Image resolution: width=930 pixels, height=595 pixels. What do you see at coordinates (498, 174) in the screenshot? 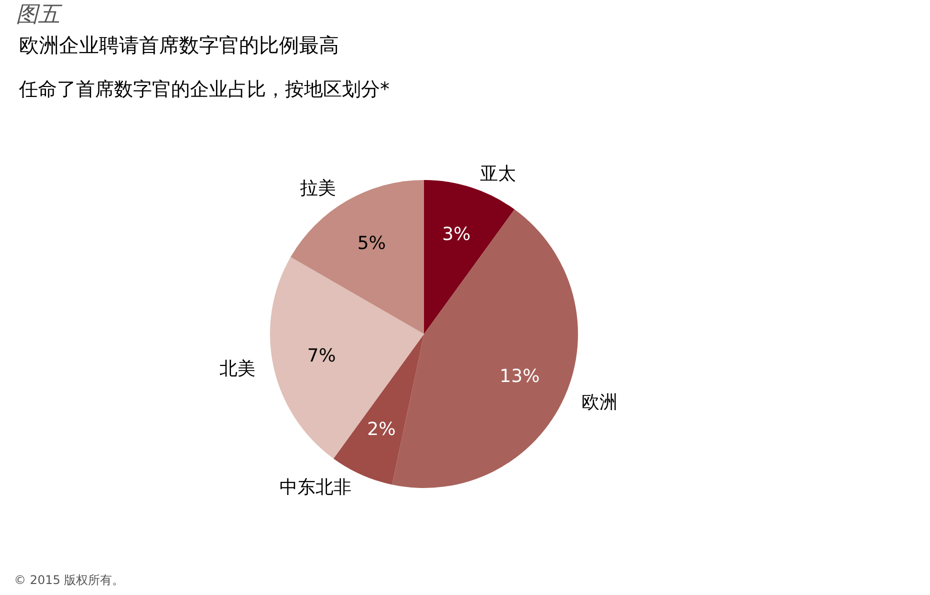
I see `slice-label: 亚太` at bounding box center [498, 174].